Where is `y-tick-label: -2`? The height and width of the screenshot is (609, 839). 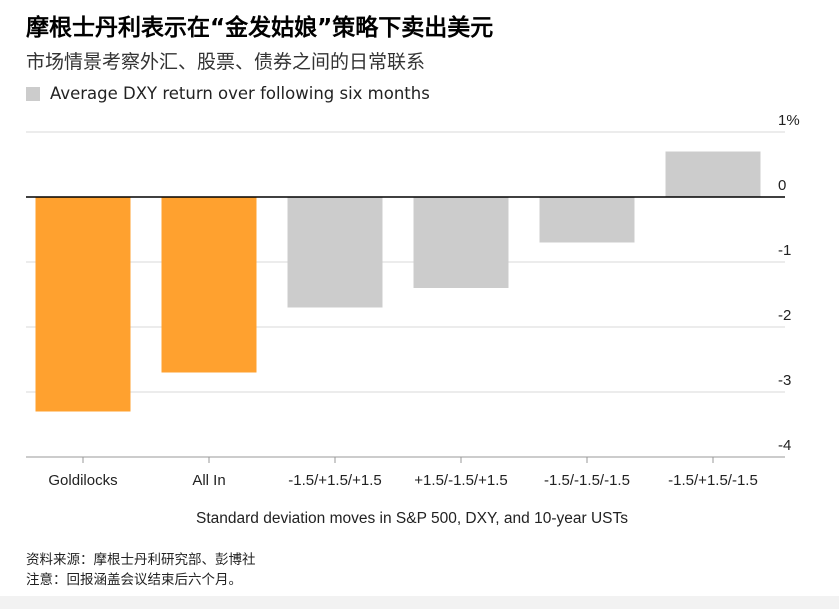 y-tick-label: -2 is located at coordinates (784, 315).